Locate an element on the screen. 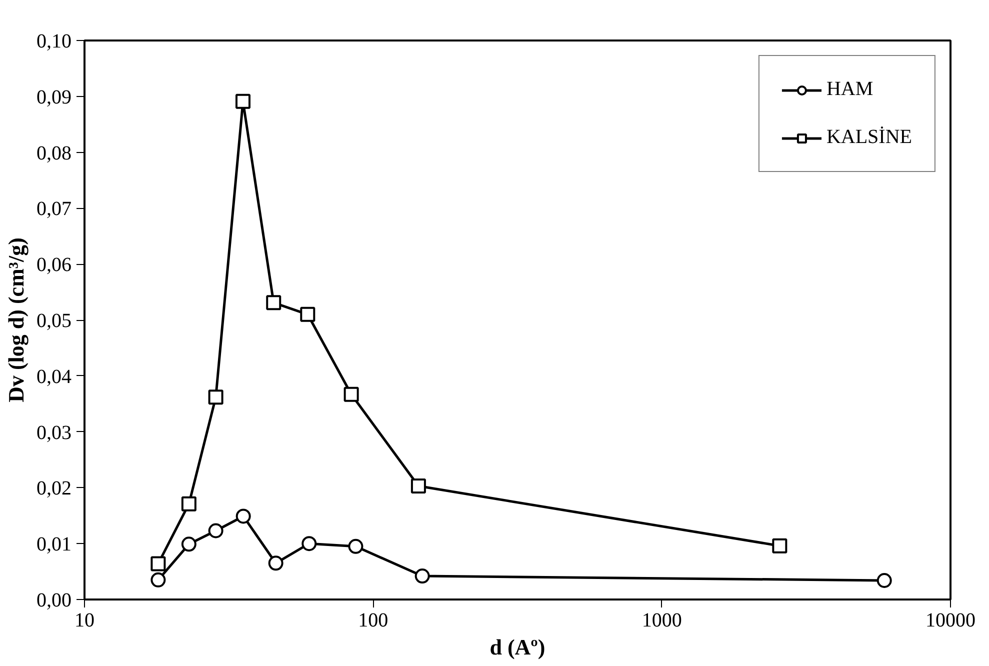 The height and width of the screenshot is (666, 989). x-axis-title: d (Aº) is located at coordinates (518, 647).